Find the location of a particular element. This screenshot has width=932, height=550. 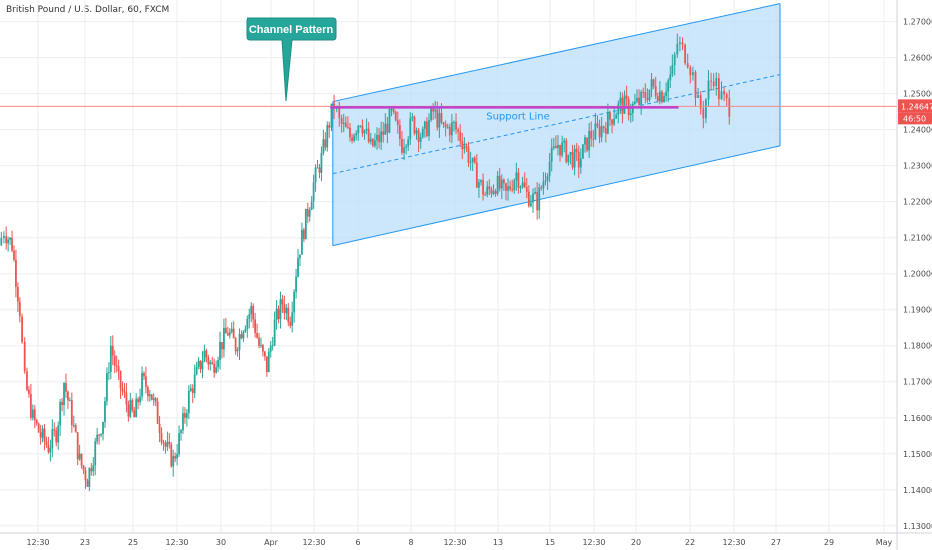

y-tick-label: 1.21000 is located at coordinates (917, 238).